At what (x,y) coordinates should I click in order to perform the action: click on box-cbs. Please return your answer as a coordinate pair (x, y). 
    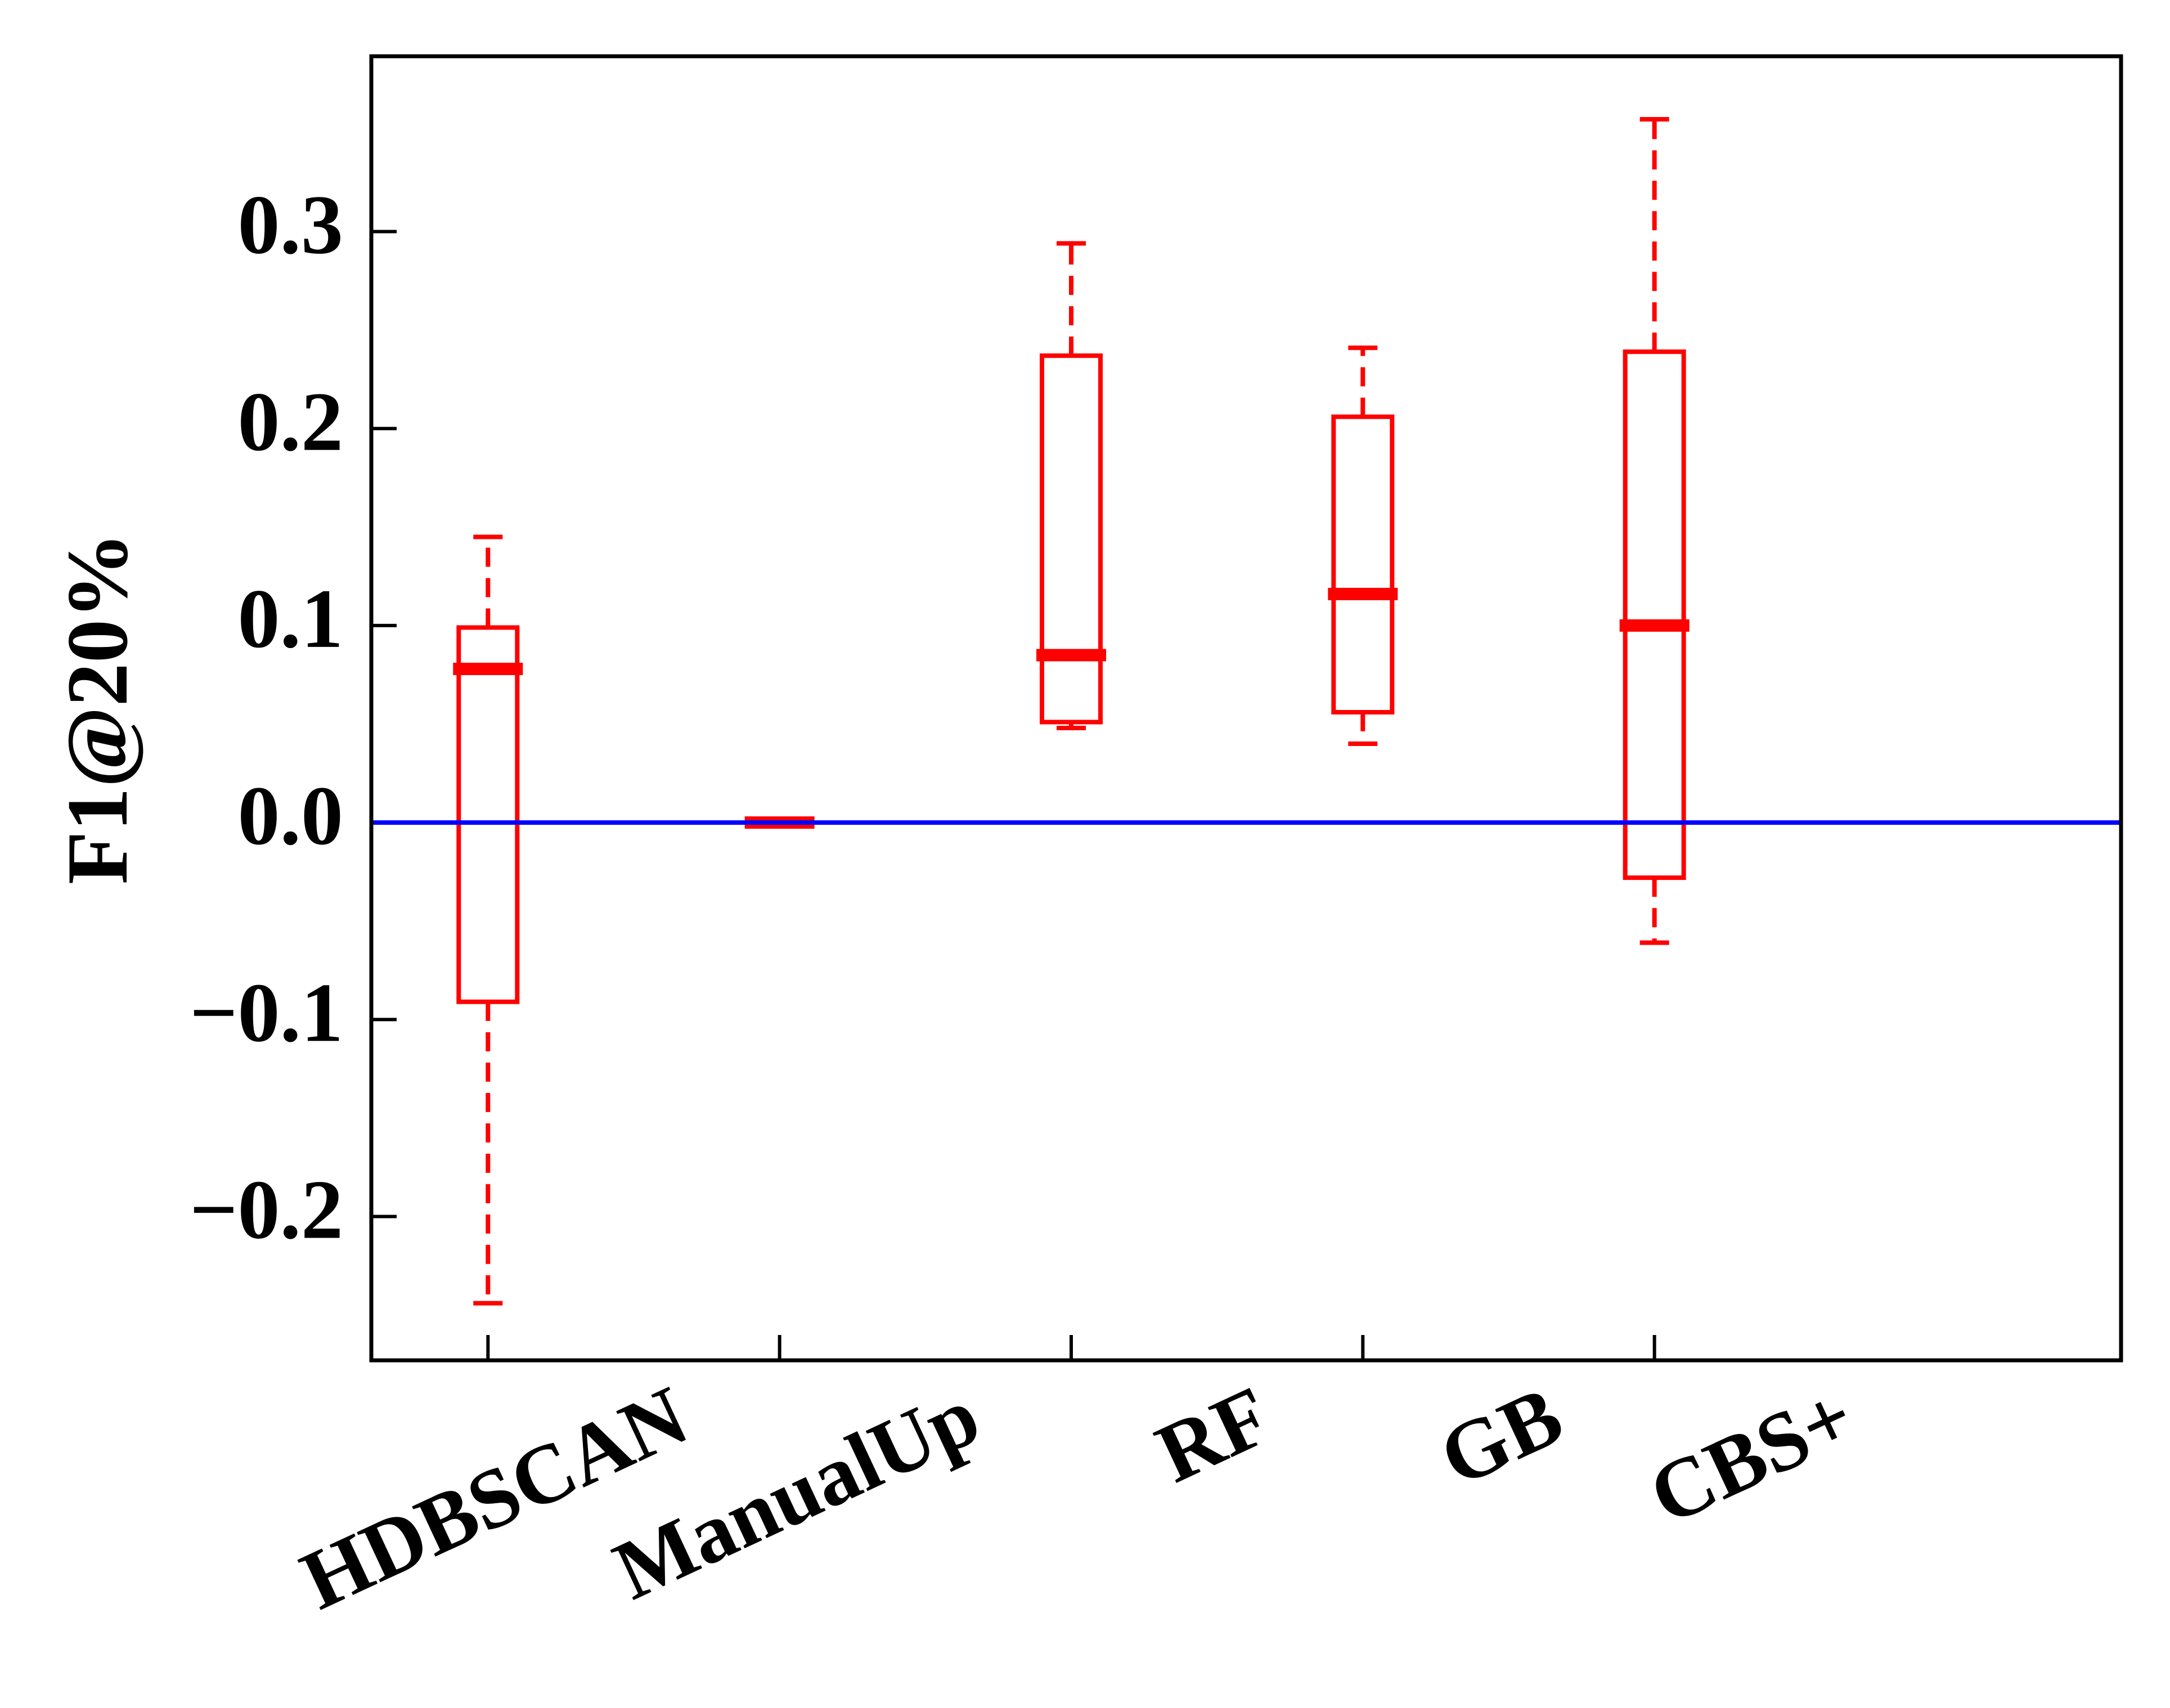
    Looking at the image, I should click on (1655, 531).